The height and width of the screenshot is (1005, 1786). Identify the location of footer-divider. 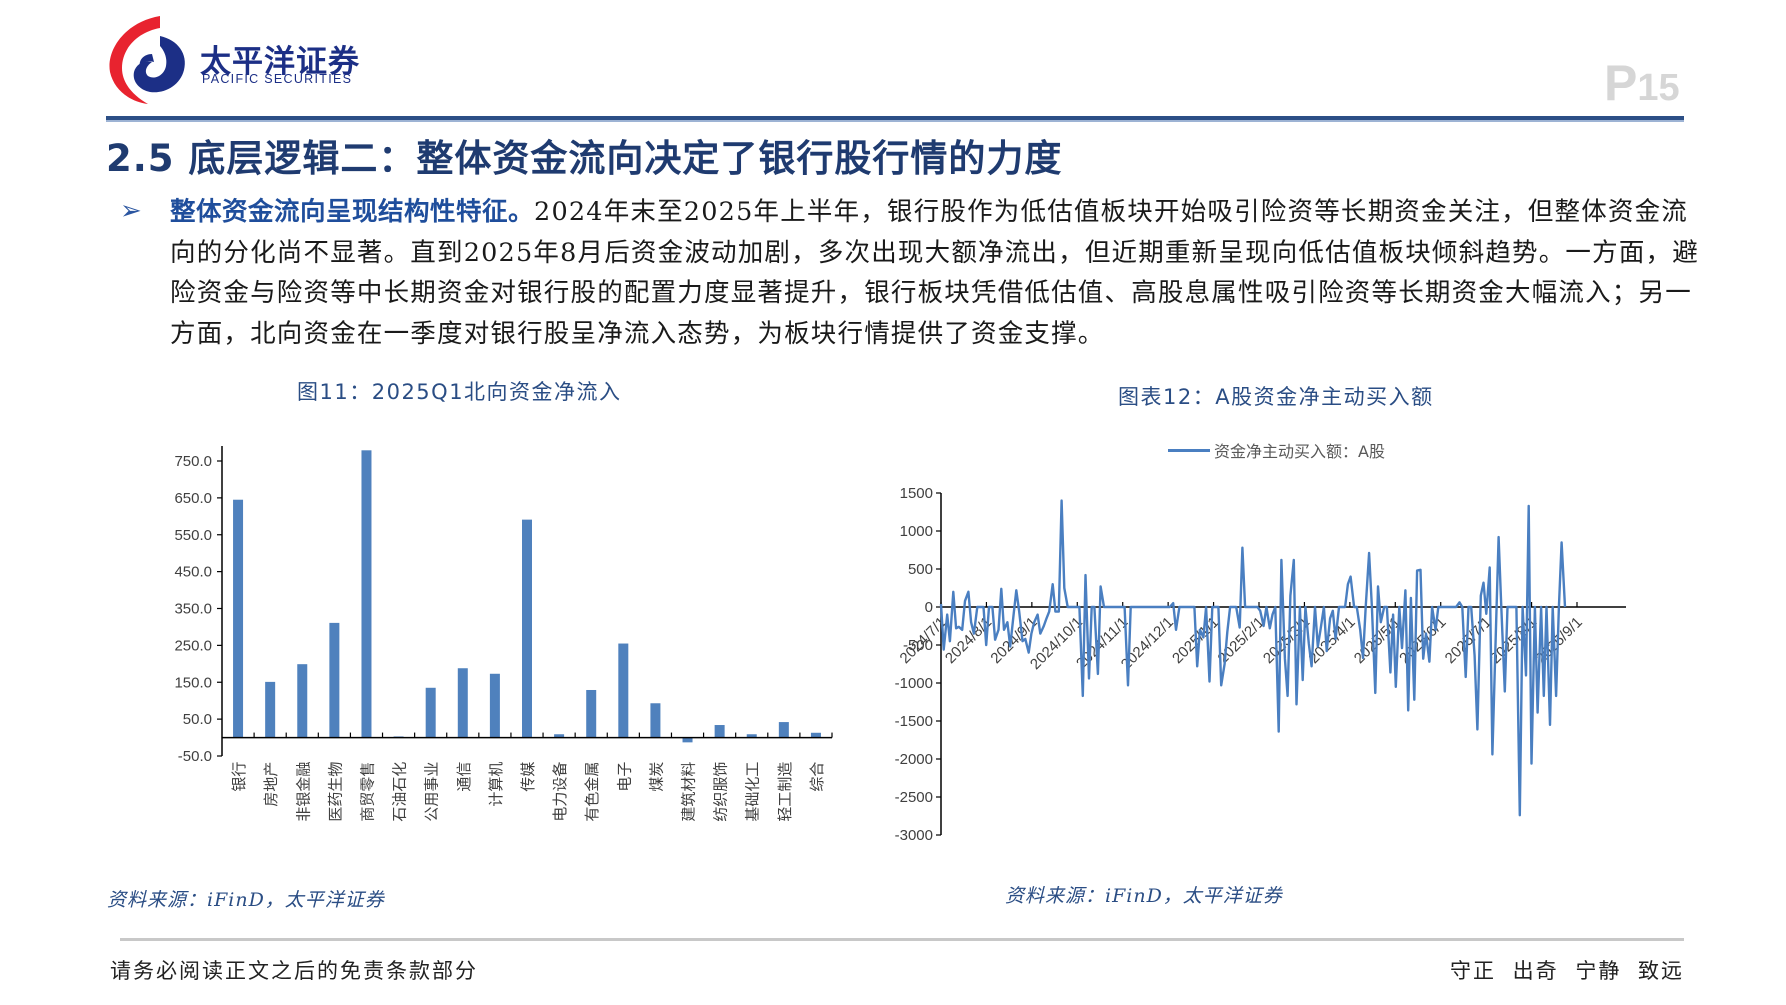
(902, 939).